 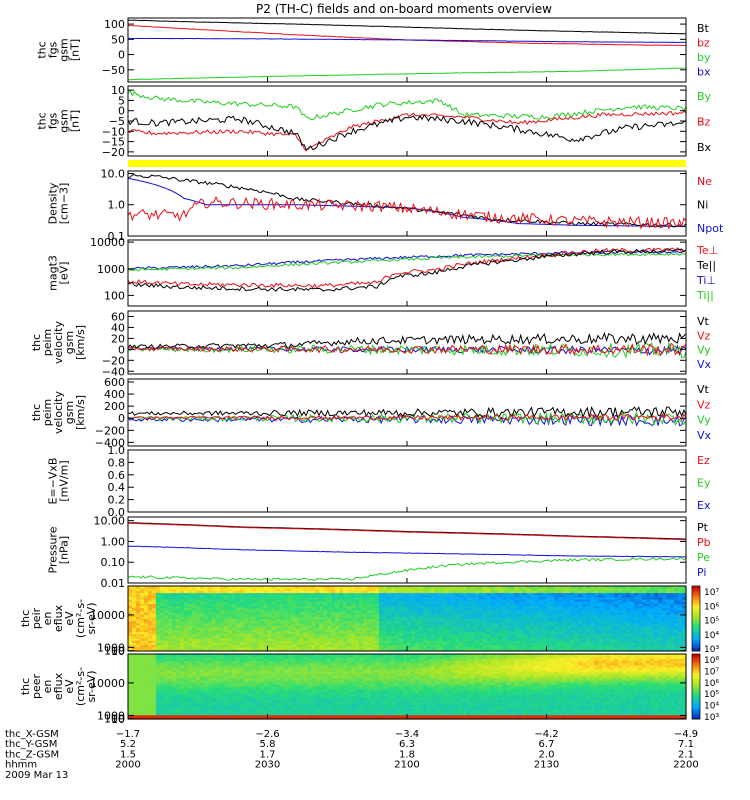 I want to click on y-tick-label: 10.00, so click(x=110, y=521).